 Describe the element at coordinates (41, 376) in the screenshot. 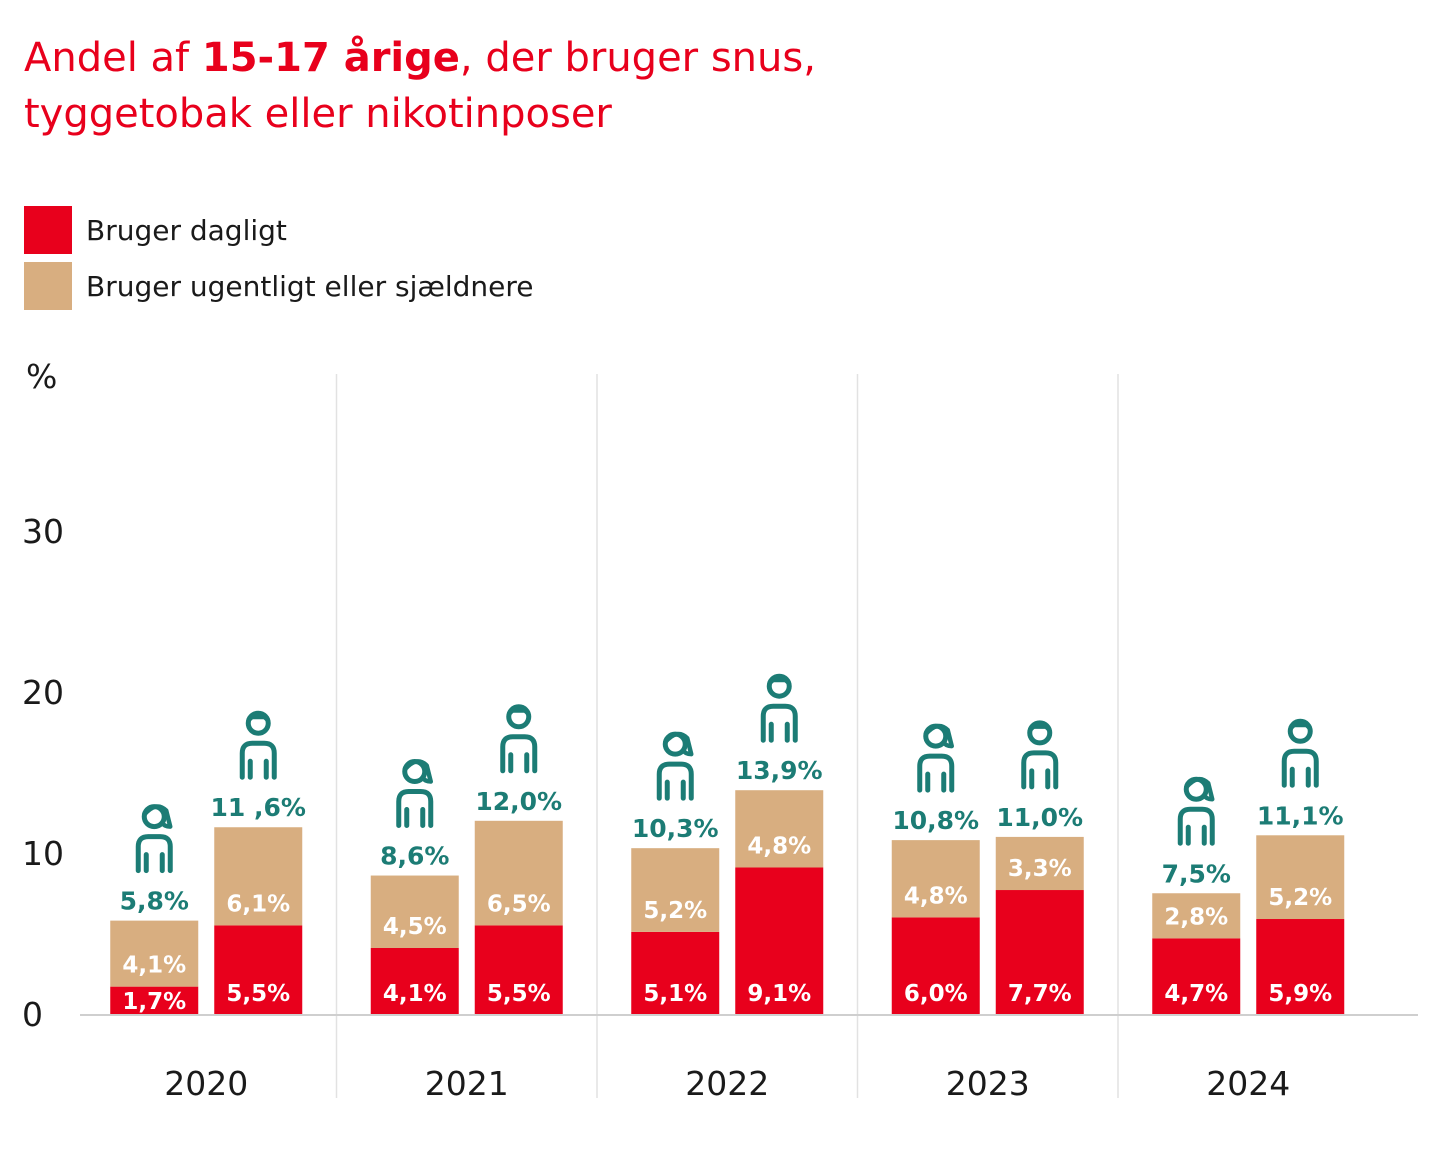

I see `y-axis-unit-label: %` at that location.